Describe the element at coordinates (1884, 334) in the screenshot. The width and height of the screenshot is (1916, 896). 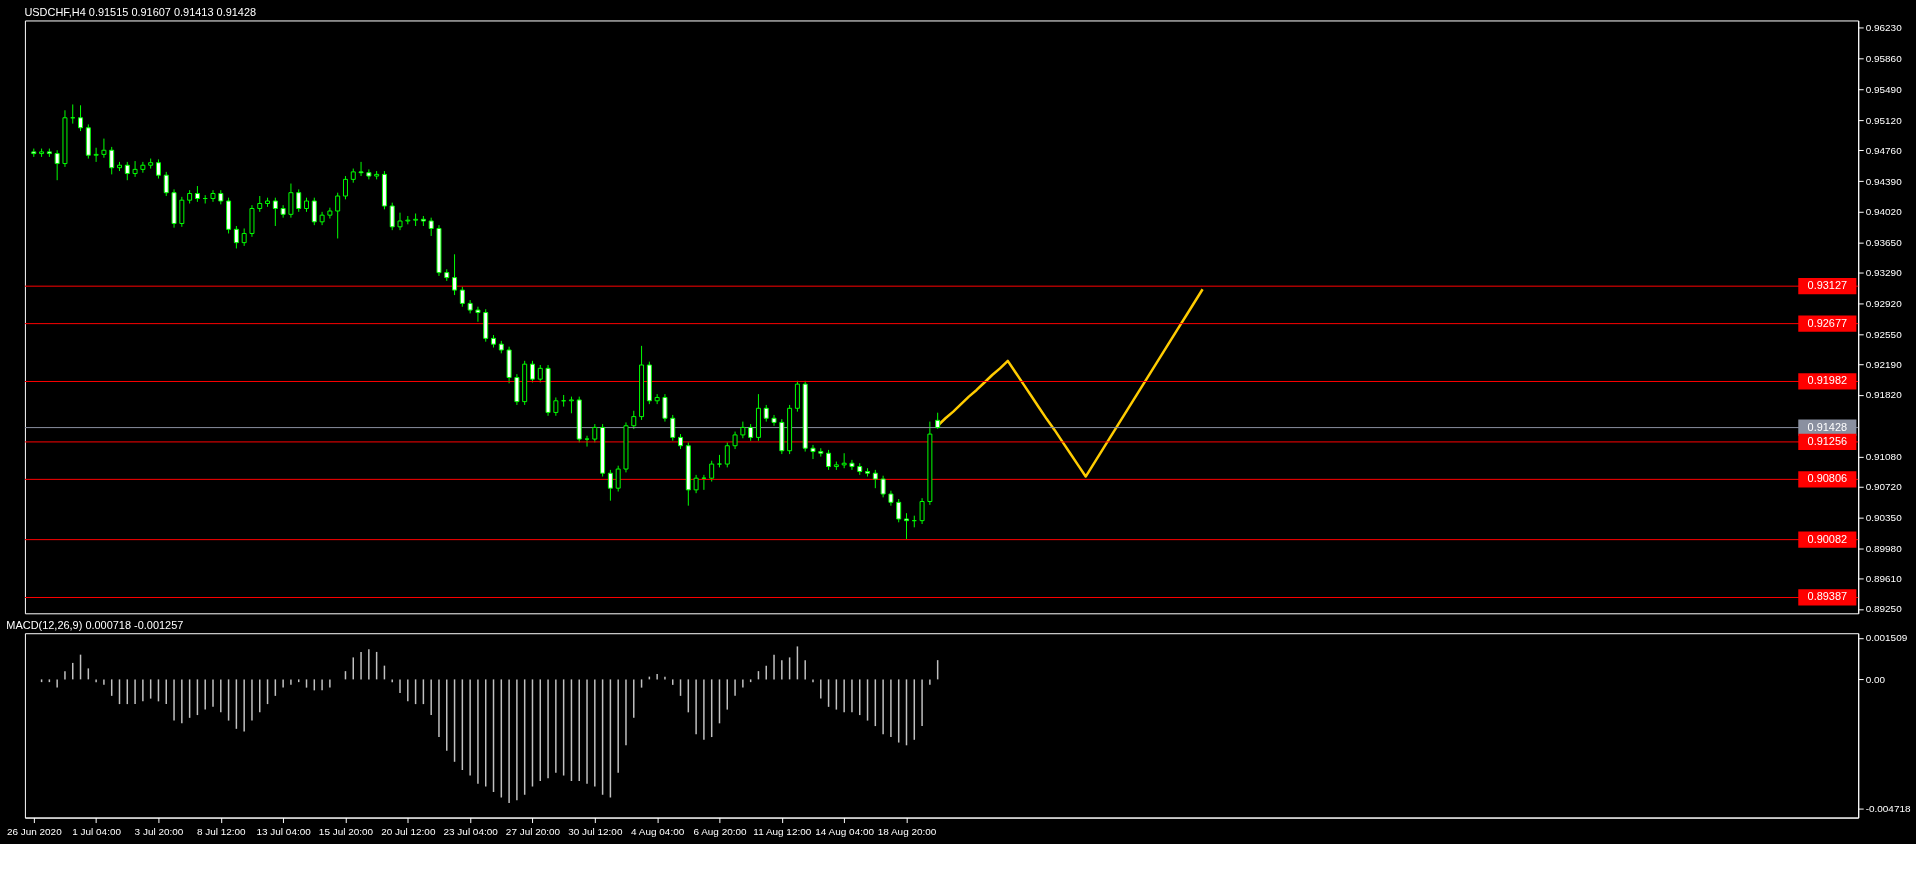
I see `y-tick-label: 0.92550` at that location.